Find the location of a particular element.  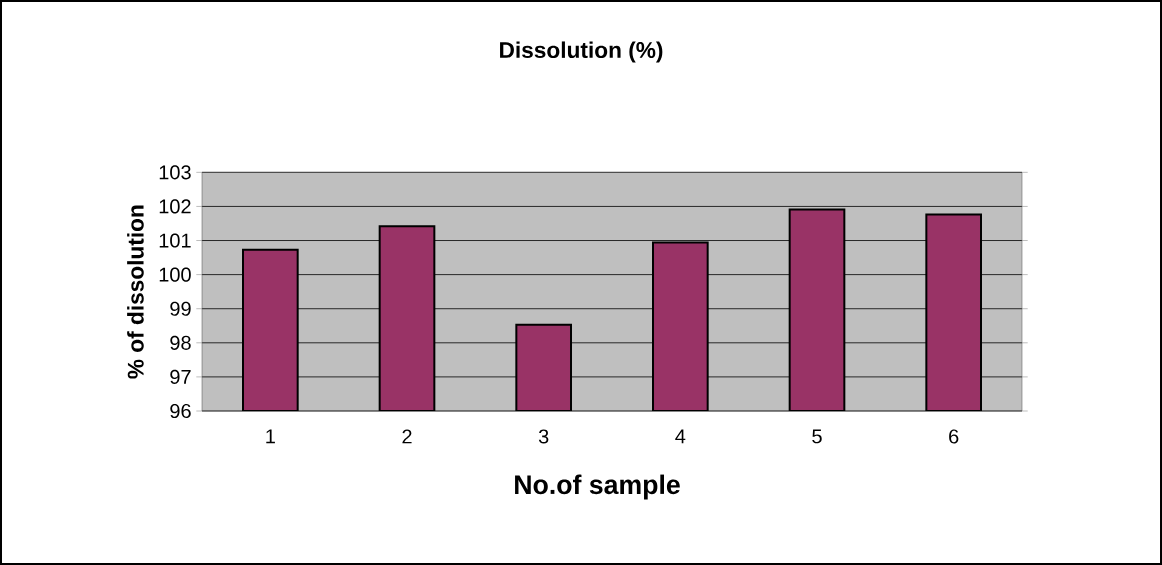

y-tick-label: 102 is located at coordinates (175, 206).